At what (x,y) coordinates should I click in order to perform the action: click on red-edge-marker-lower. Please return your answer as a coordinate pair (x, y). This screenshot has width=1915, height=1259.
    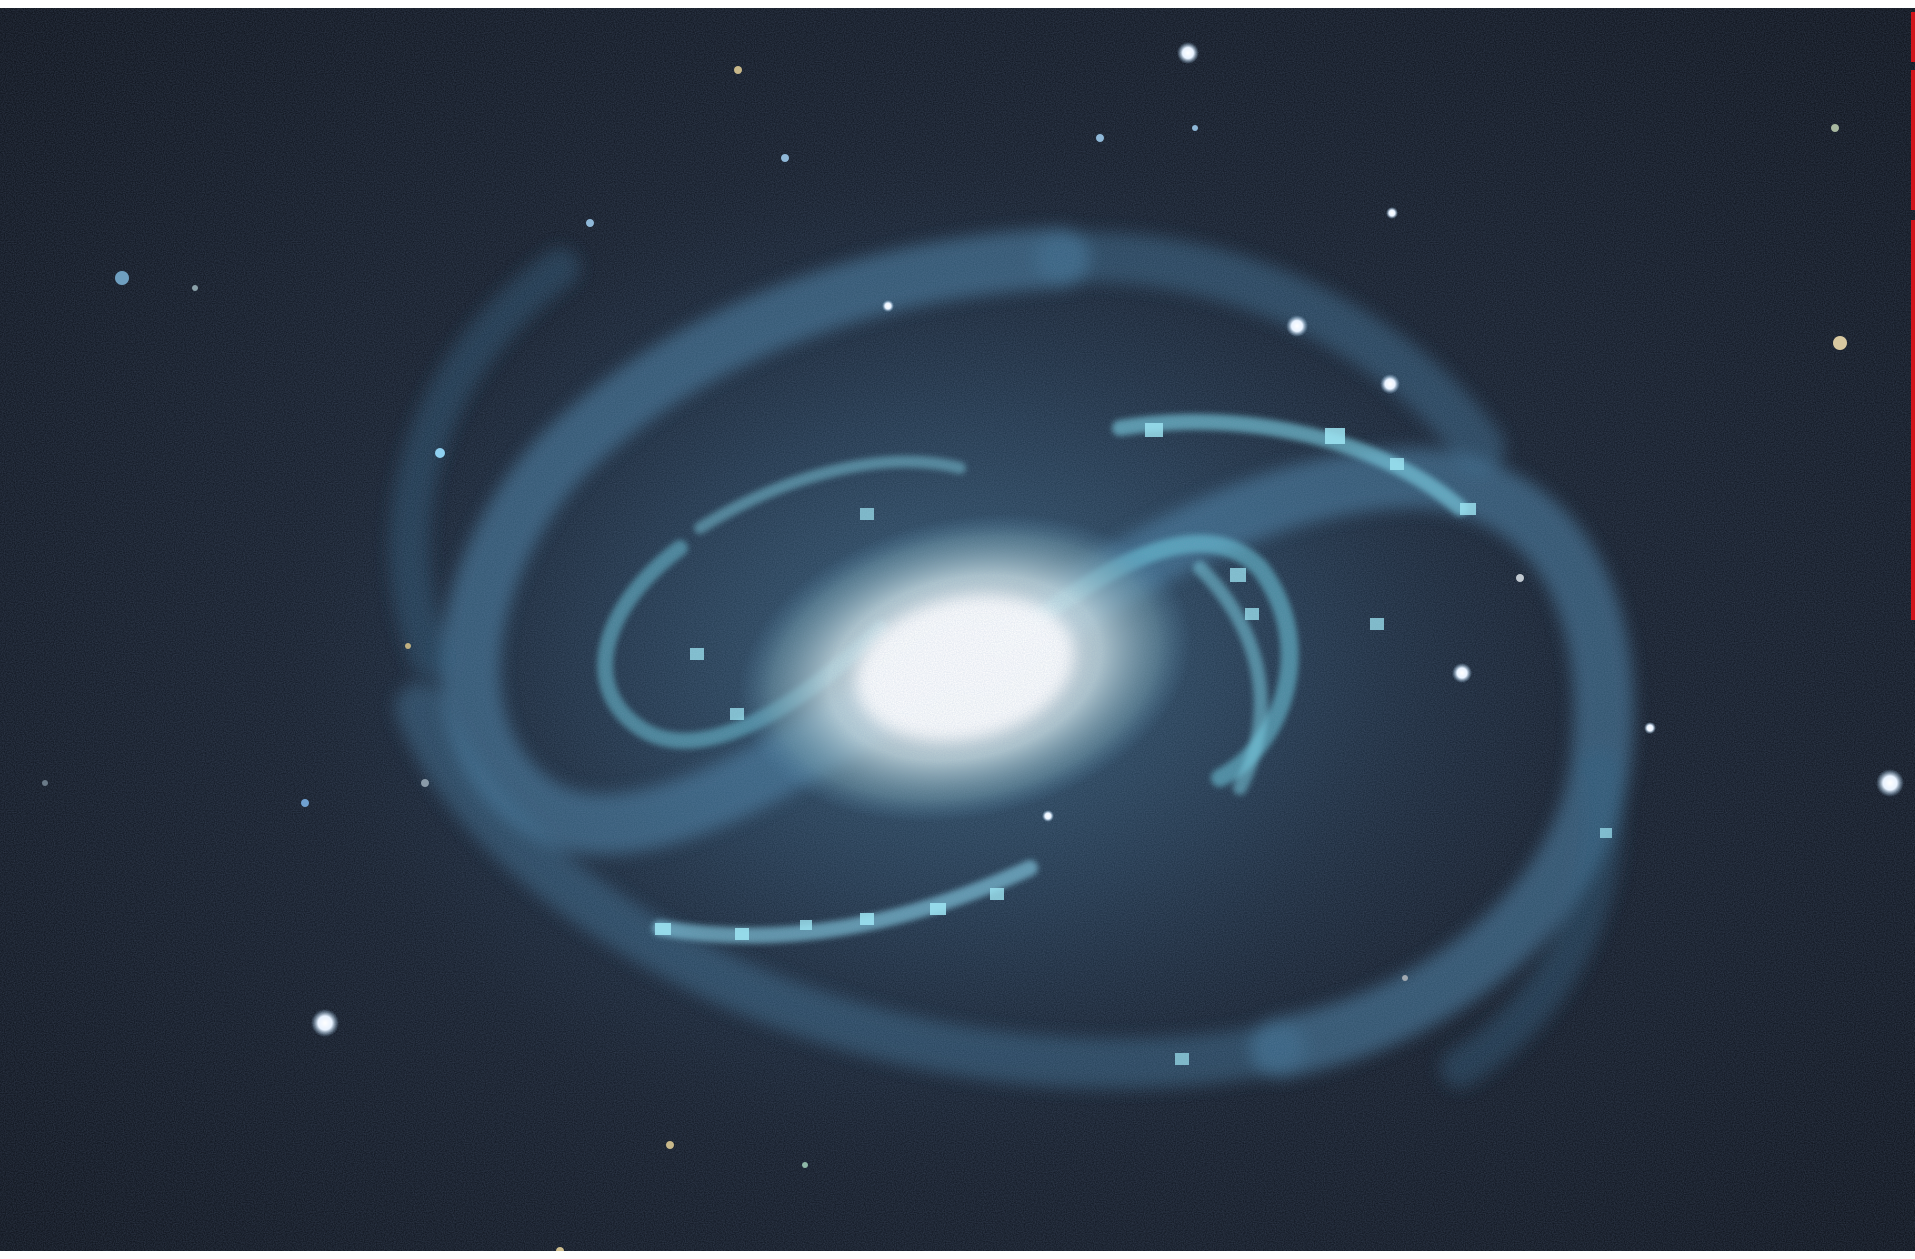
    Looking at the image, I should click on (1913, 420).